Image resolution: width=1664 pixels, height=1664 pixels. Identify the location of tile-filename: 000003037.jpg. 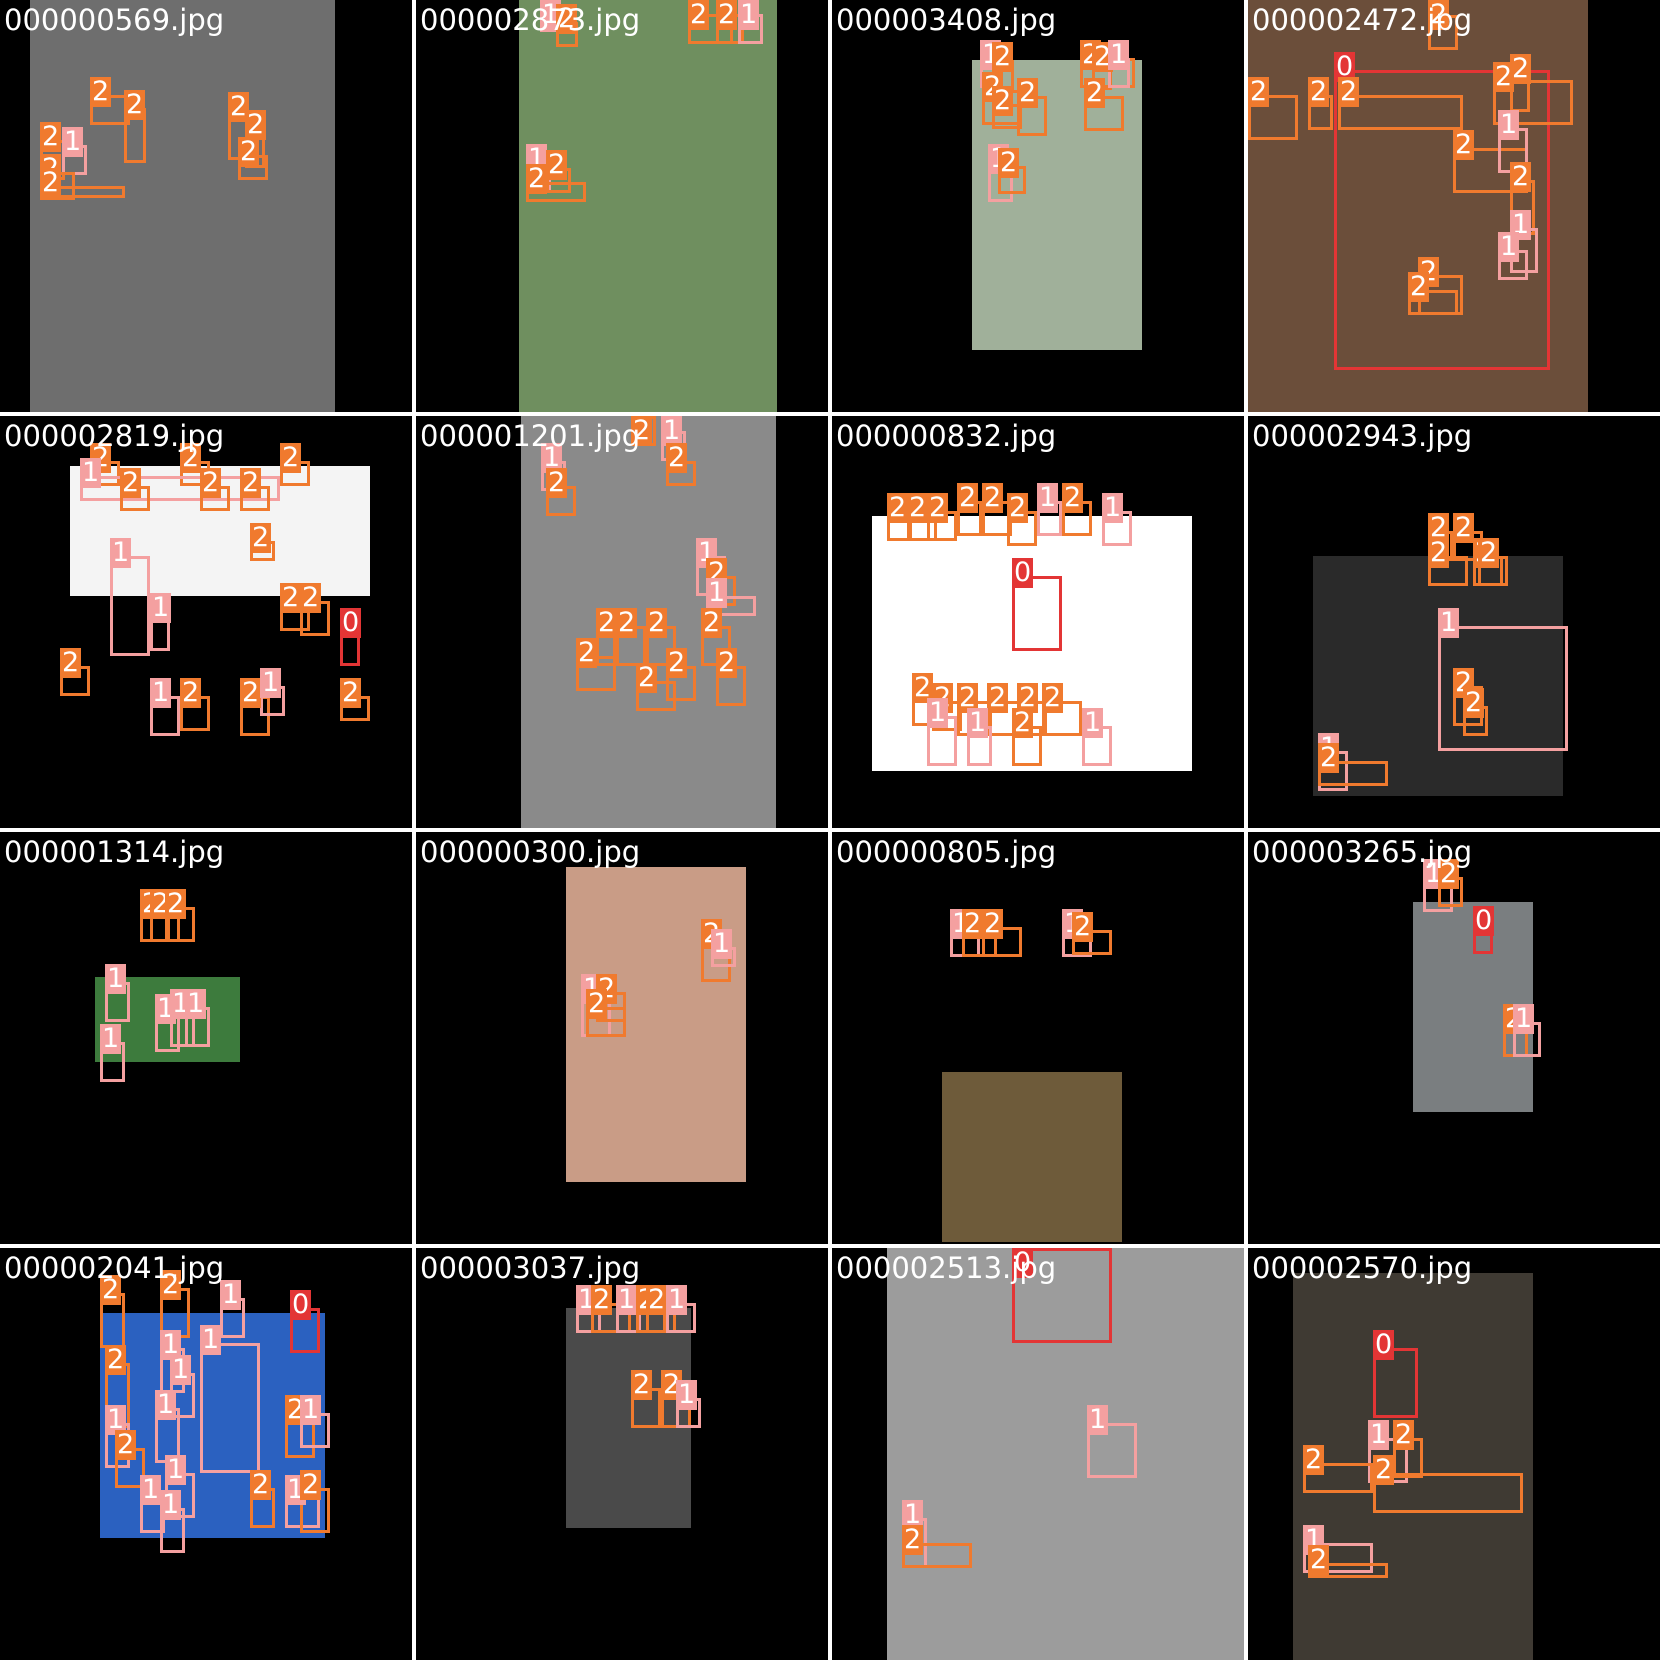
(530, 1268).